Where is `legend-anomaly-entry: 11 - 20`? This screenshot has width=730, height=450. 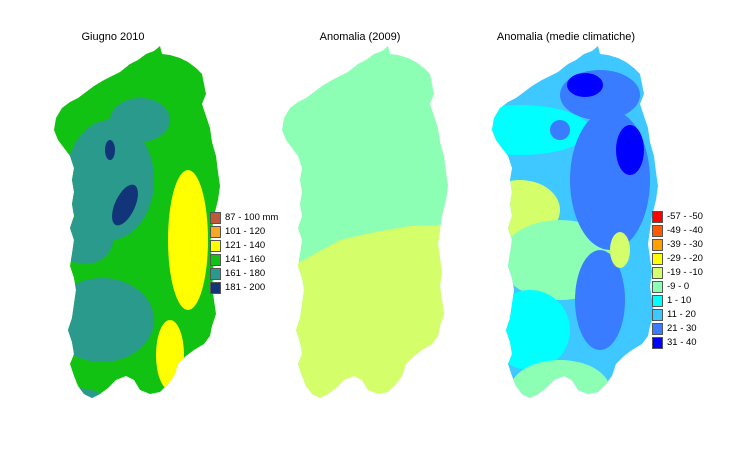 legend-anomaly-entry: 11 - 20 is located at coordinates (677, 315).